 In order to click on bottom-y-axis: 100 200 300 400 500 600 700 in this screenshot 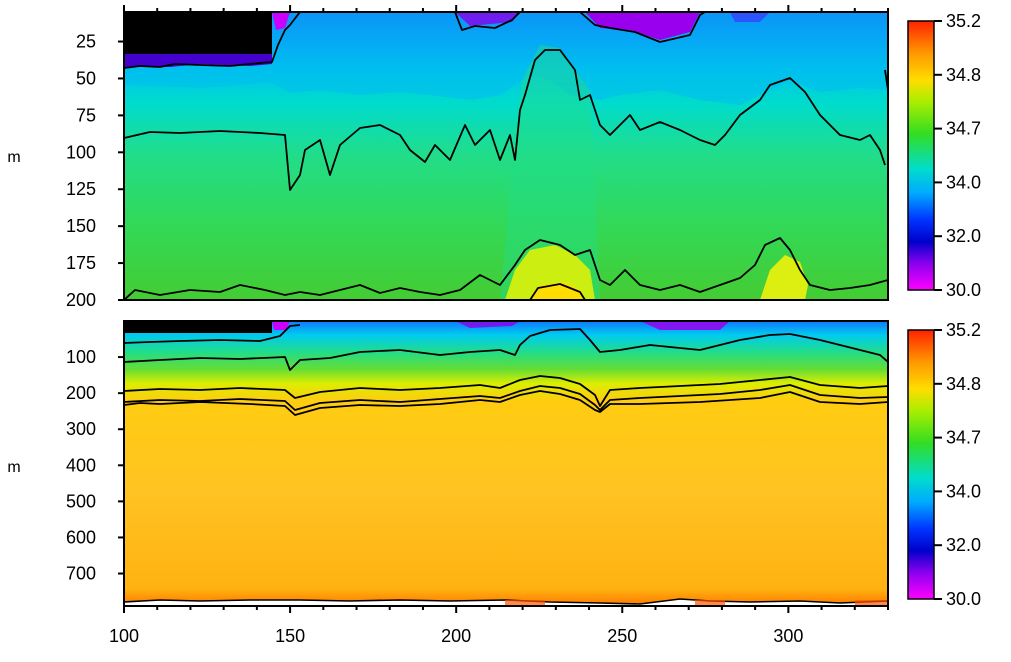, I will do `click(95, 465)`.